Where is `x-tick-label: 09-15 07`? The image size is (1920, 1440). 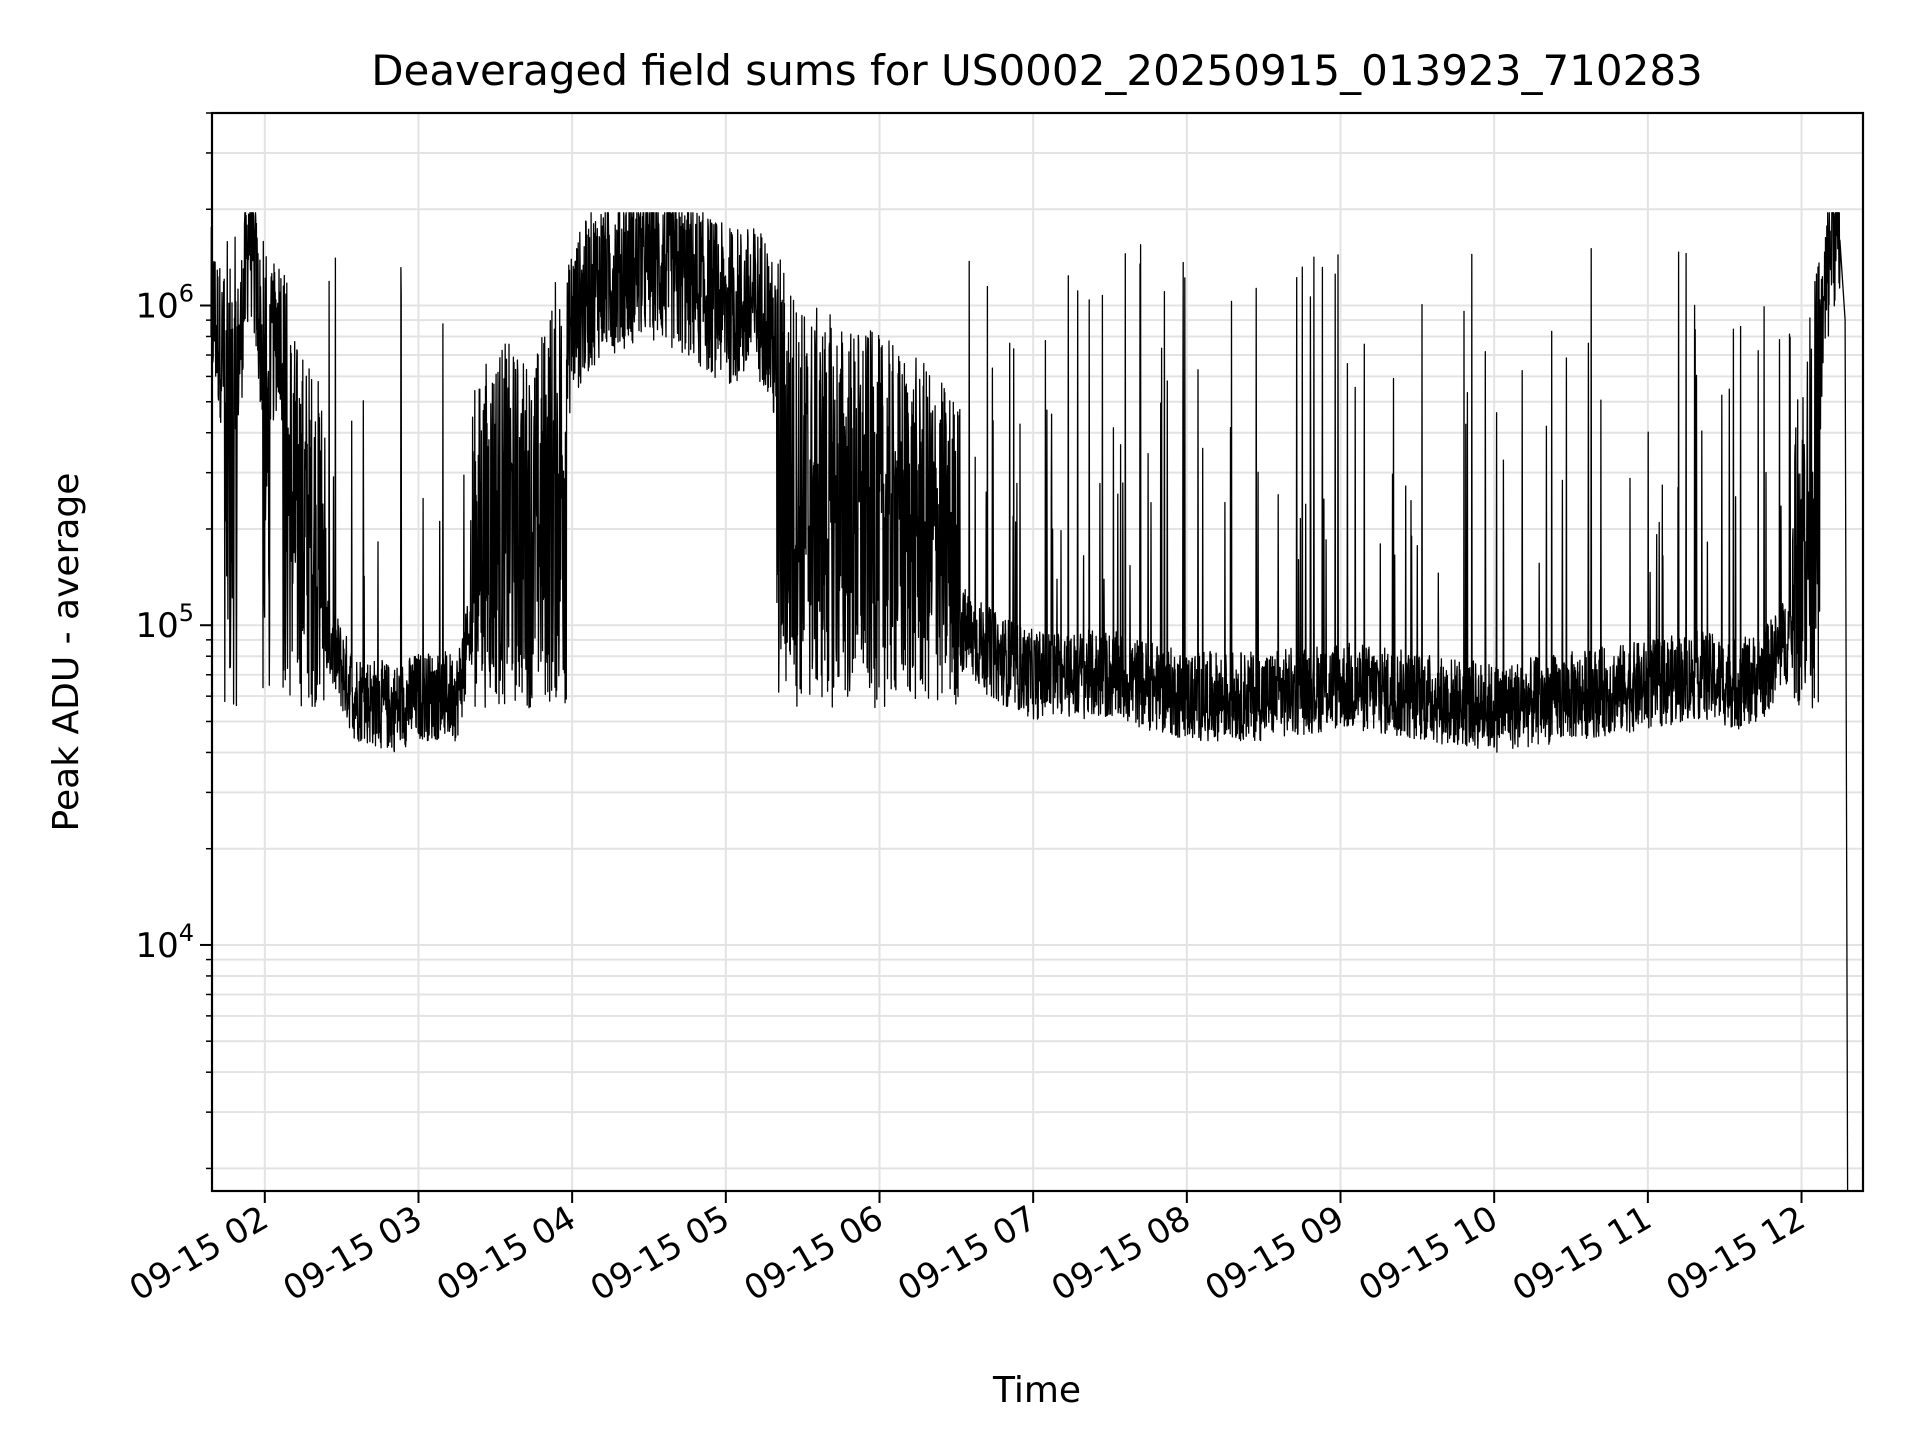
x-tick-label: 09-15 07 is located at coordinates (967, 1253).